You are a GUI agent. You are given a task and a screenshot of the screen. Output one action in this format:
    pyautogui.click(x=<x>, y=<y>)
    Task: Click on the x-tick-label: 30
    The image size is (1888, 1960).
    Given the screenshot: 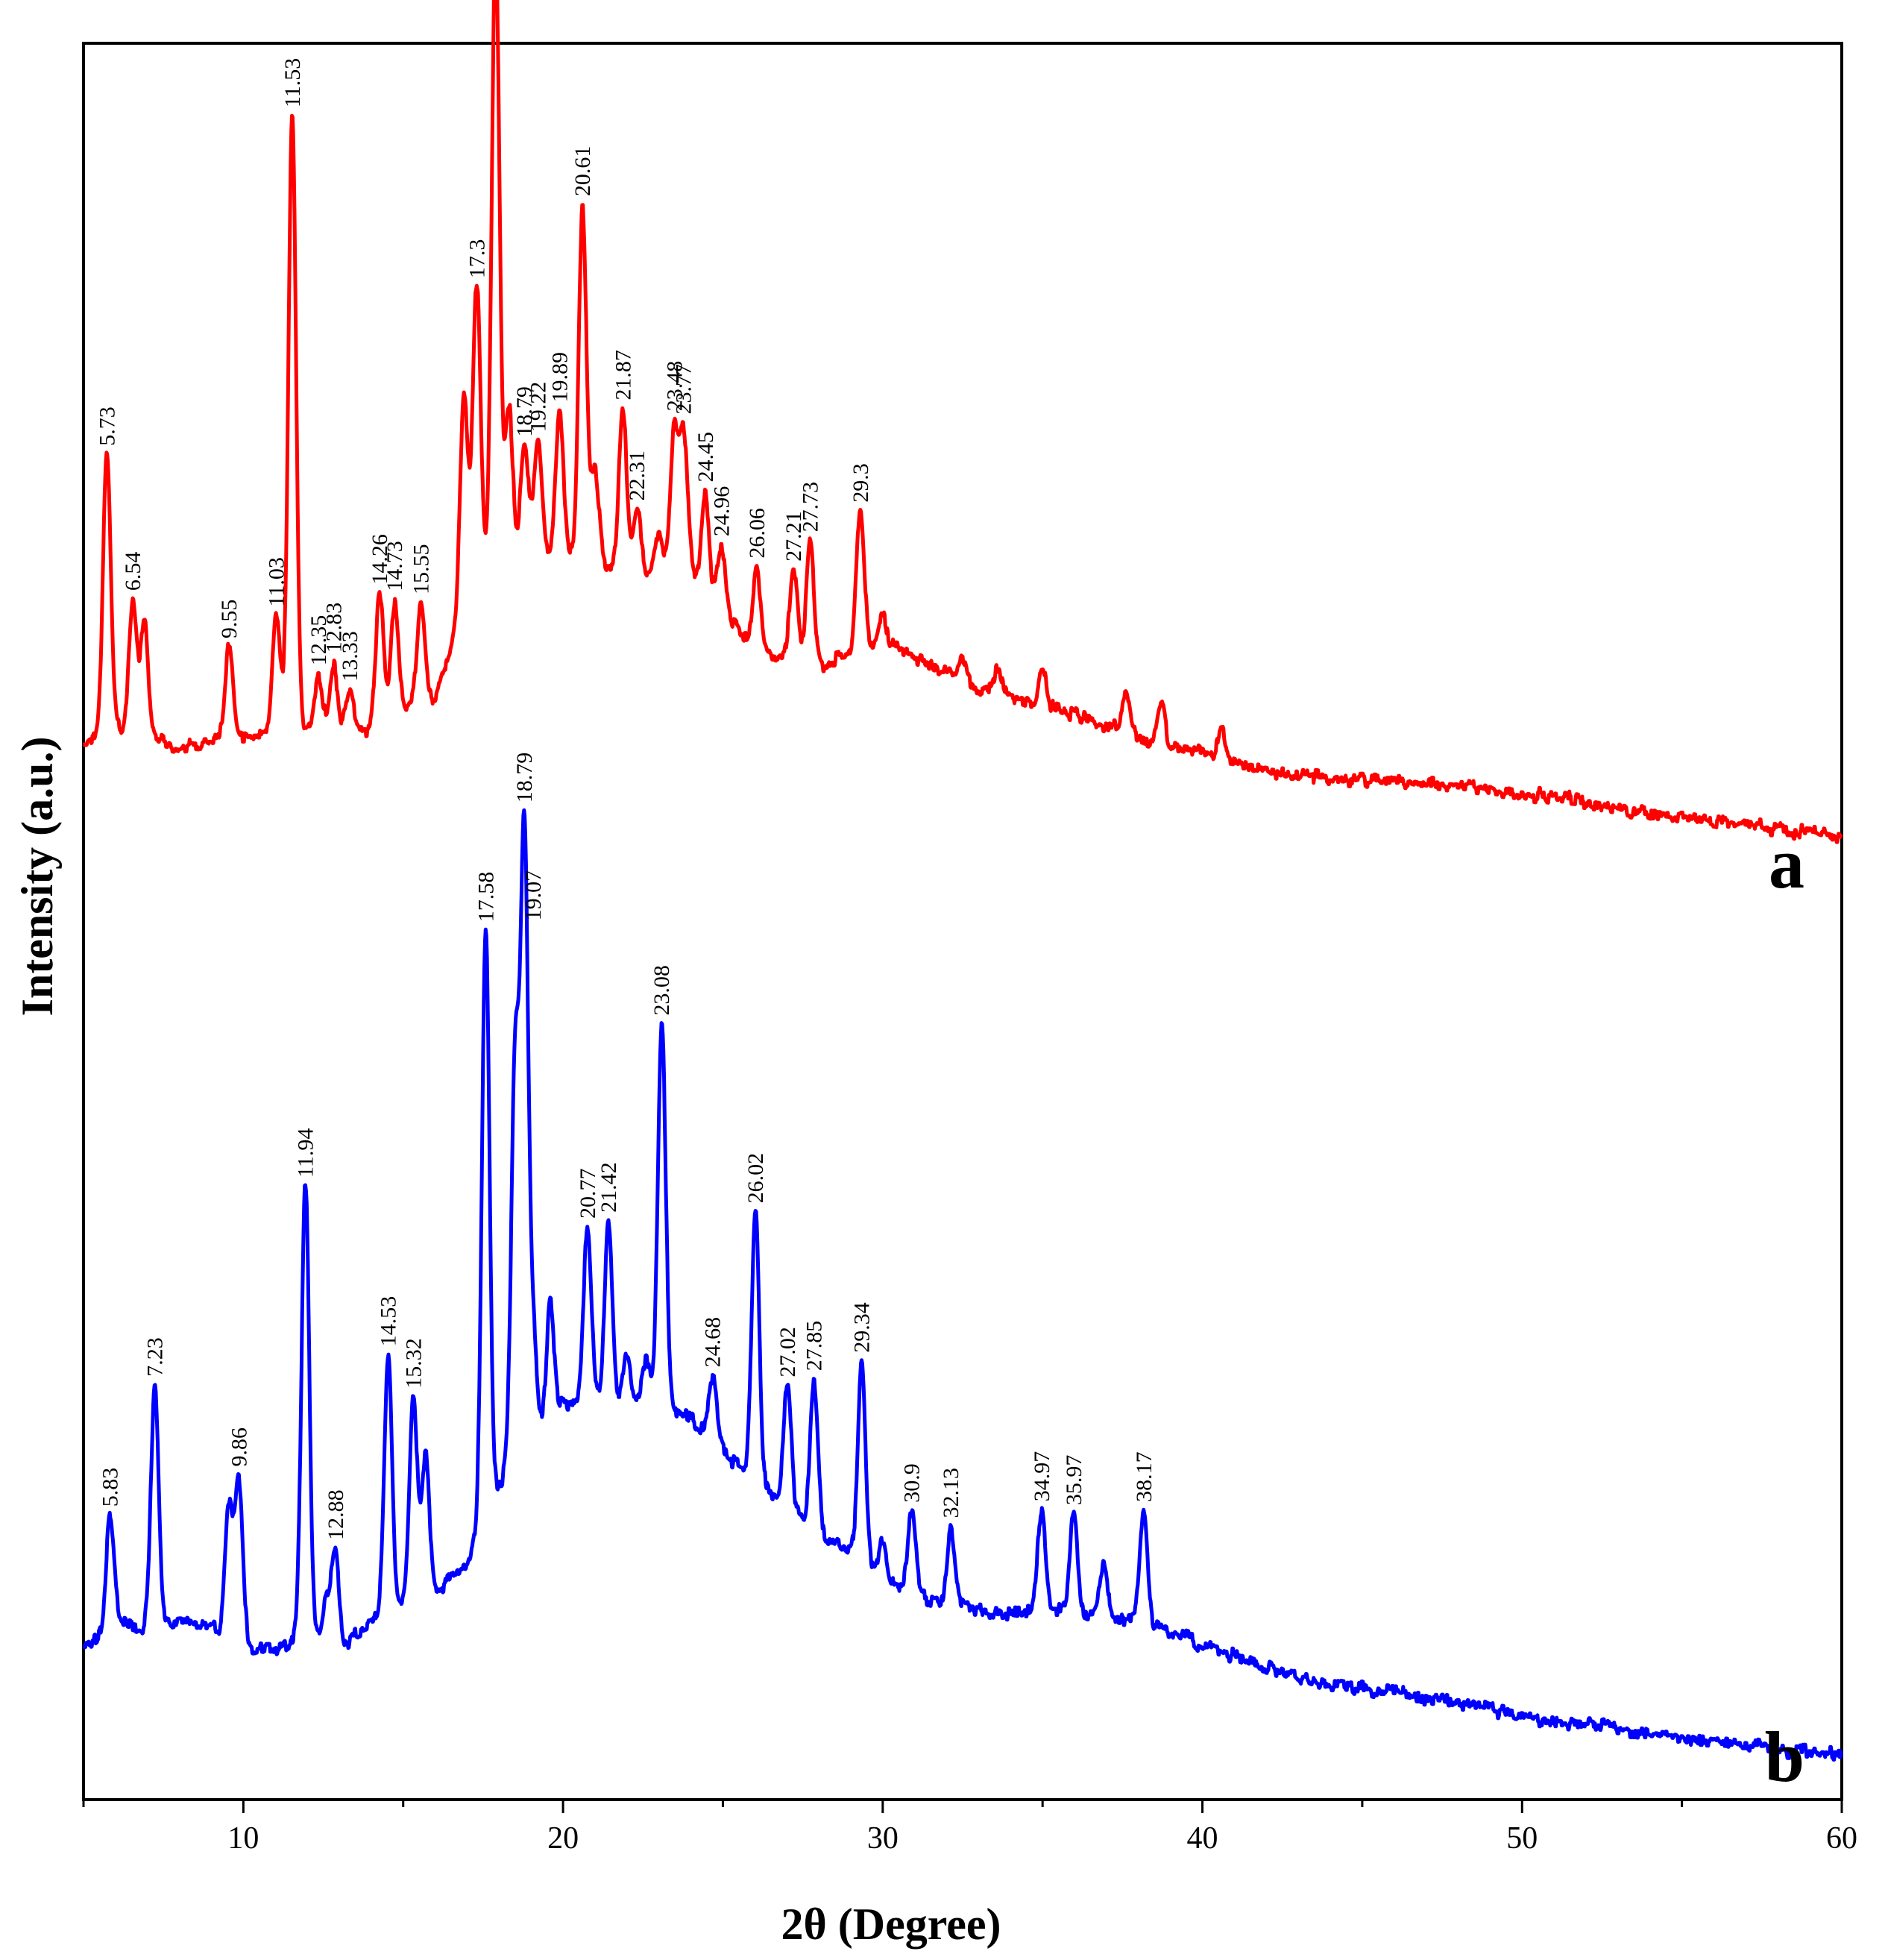 What is the action you would take?
    pyautogui.click(x=883, y=1838)
    